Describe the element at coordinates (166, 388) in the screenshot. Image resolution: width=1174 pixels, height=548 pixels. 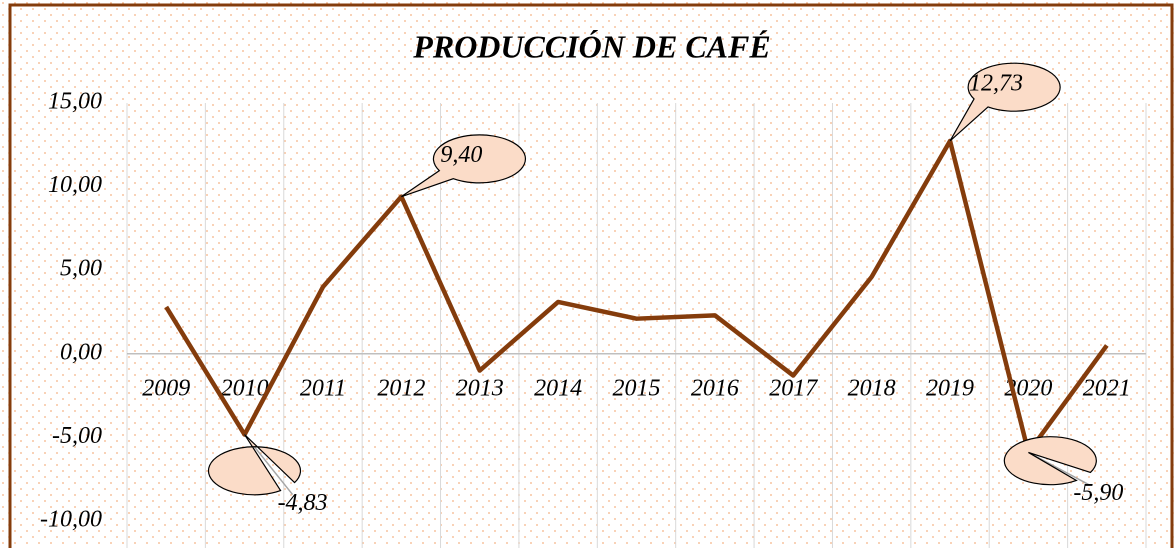
I see `x-tick-label: 2009` at that location.